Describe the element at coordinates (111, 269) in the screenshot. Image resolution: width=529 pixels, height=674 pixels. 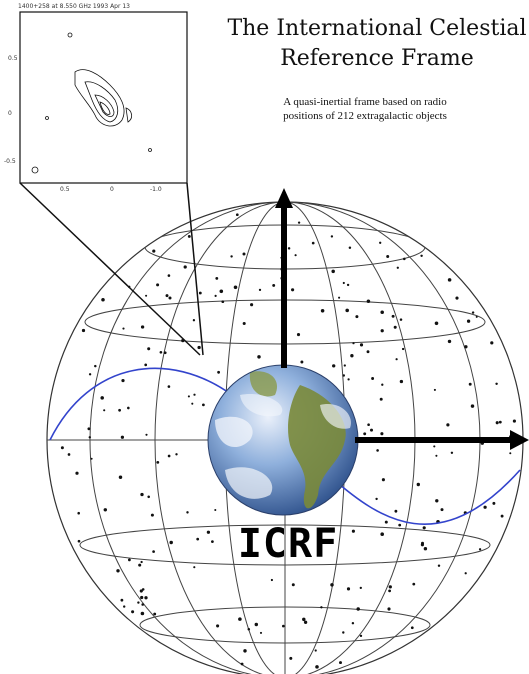
I see `inset-projection-lines` at that location.